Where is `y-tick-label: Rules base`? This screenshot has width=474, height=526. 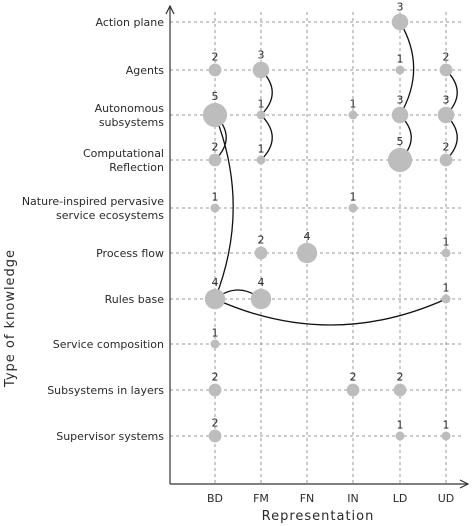
y-tick-label: Rules base is located at coordinates (135, 299).